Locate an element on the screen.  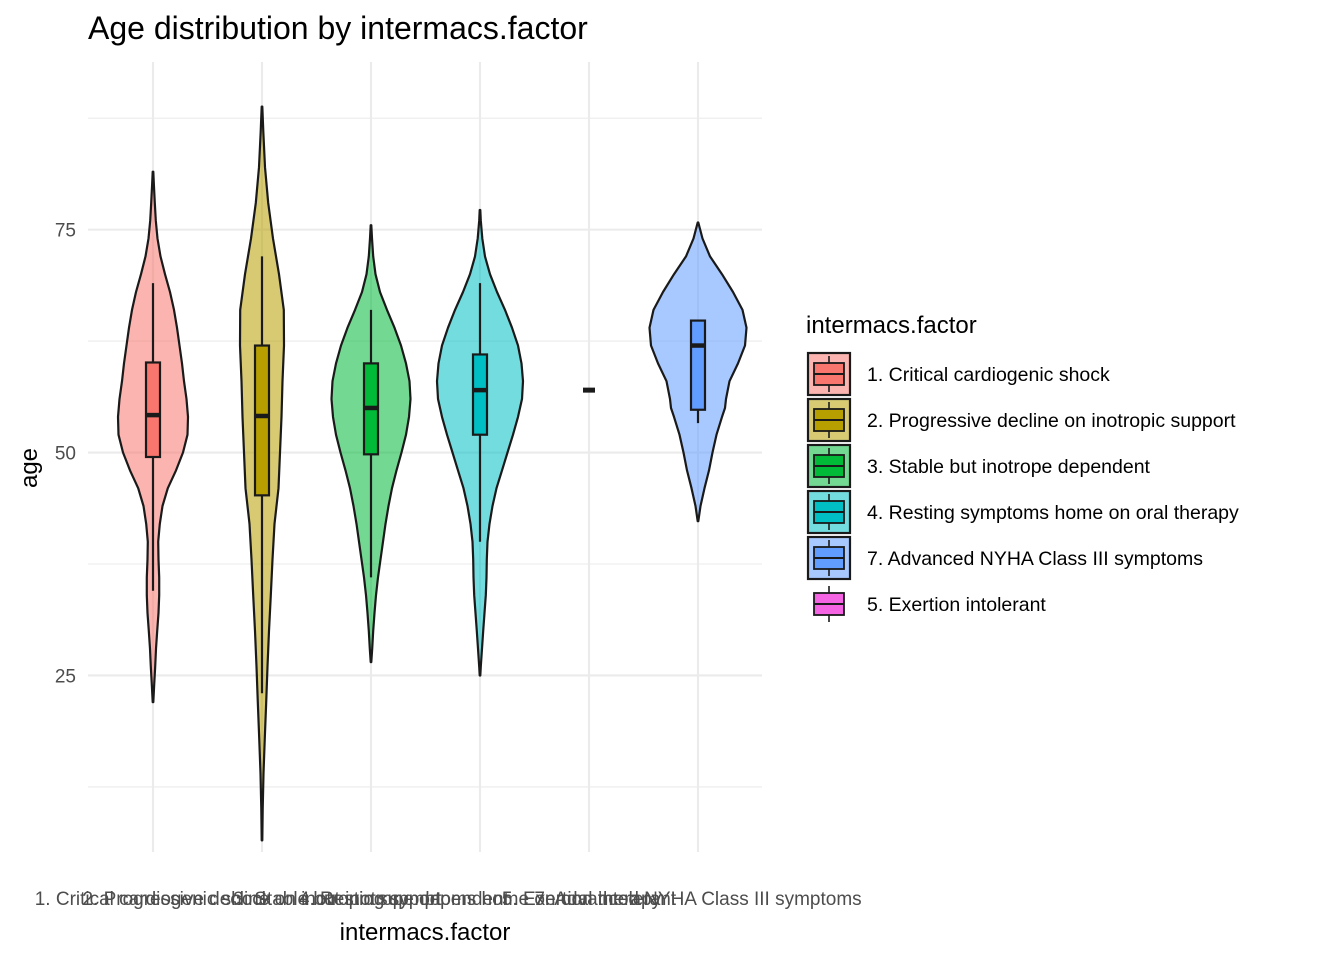
legend-label-5-exertion-intolerant: 5. Exertion intolerant is located at coordinates (956, 605).